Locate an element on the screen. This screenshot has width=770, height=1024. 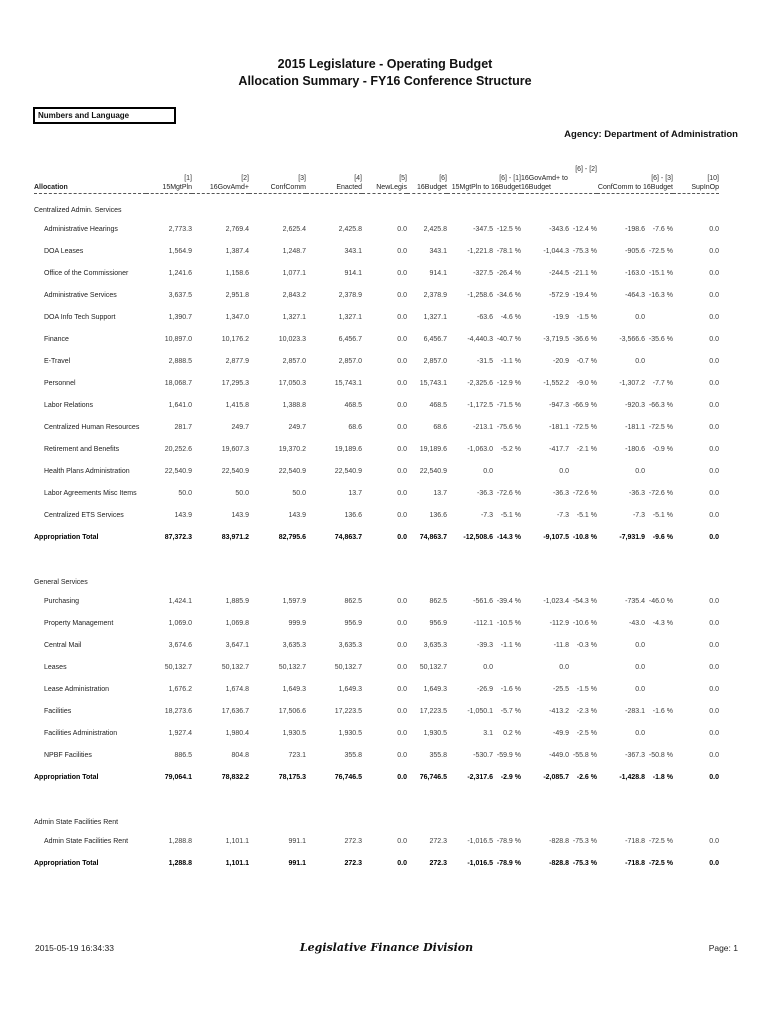
cell-diff-1: -213.1 is located at coordinates (483, 427).